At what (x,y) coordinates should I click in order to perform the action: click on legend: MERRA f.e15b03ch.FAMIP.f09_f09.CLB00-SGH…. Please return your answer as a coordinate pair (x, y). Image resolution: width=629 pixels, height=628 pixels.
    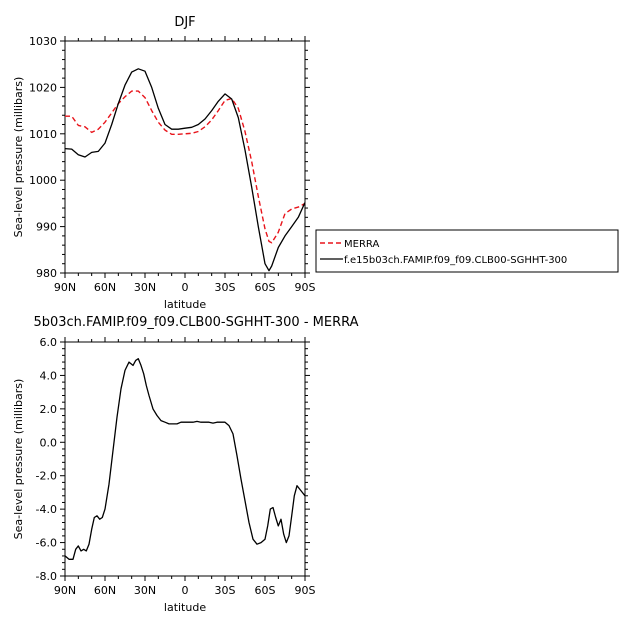
    Looking at the image, I should click on (467, 251).